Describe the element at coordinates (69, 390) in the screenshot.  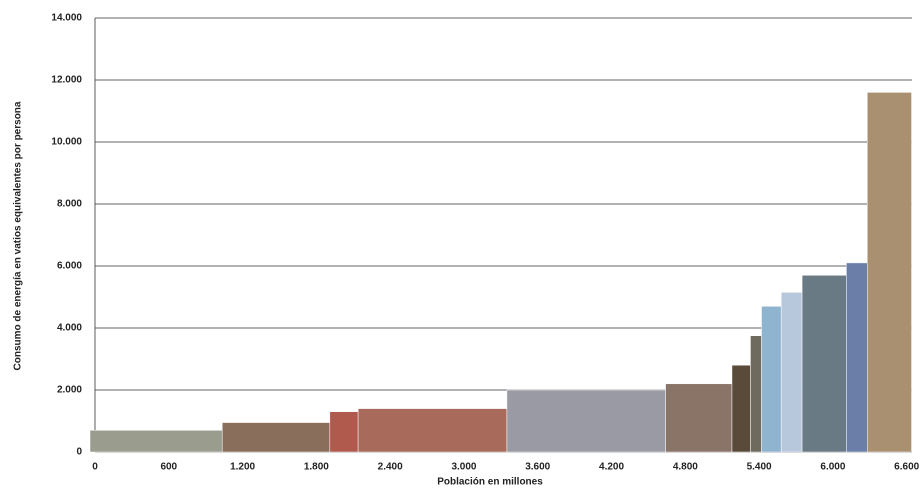
I see `y-tick-label: 2.000` at that location.